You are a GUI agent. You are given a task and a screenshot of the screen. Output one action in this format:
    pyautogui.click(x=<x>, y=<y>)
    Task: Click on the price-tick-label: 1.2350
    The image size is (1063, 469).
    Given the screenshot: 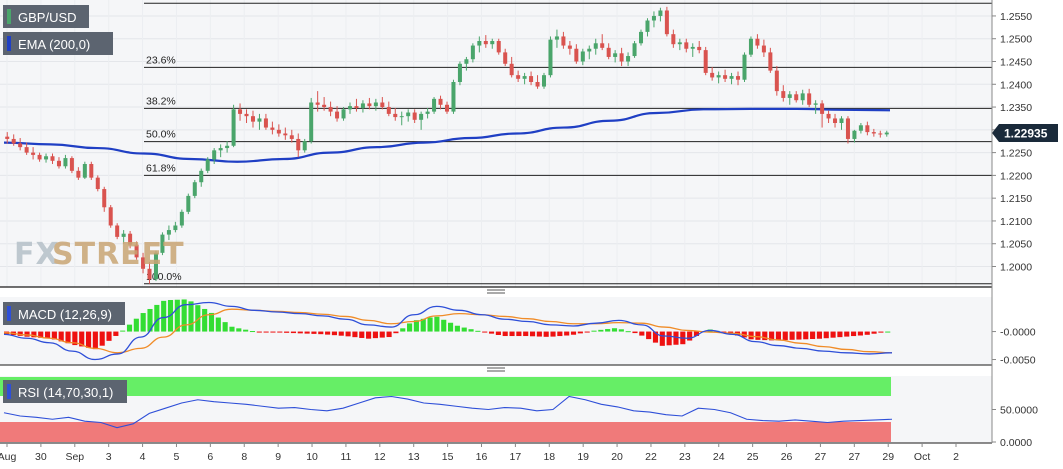 What is the action you would take?
    pyautogui.click(x=1016, y=108)
    